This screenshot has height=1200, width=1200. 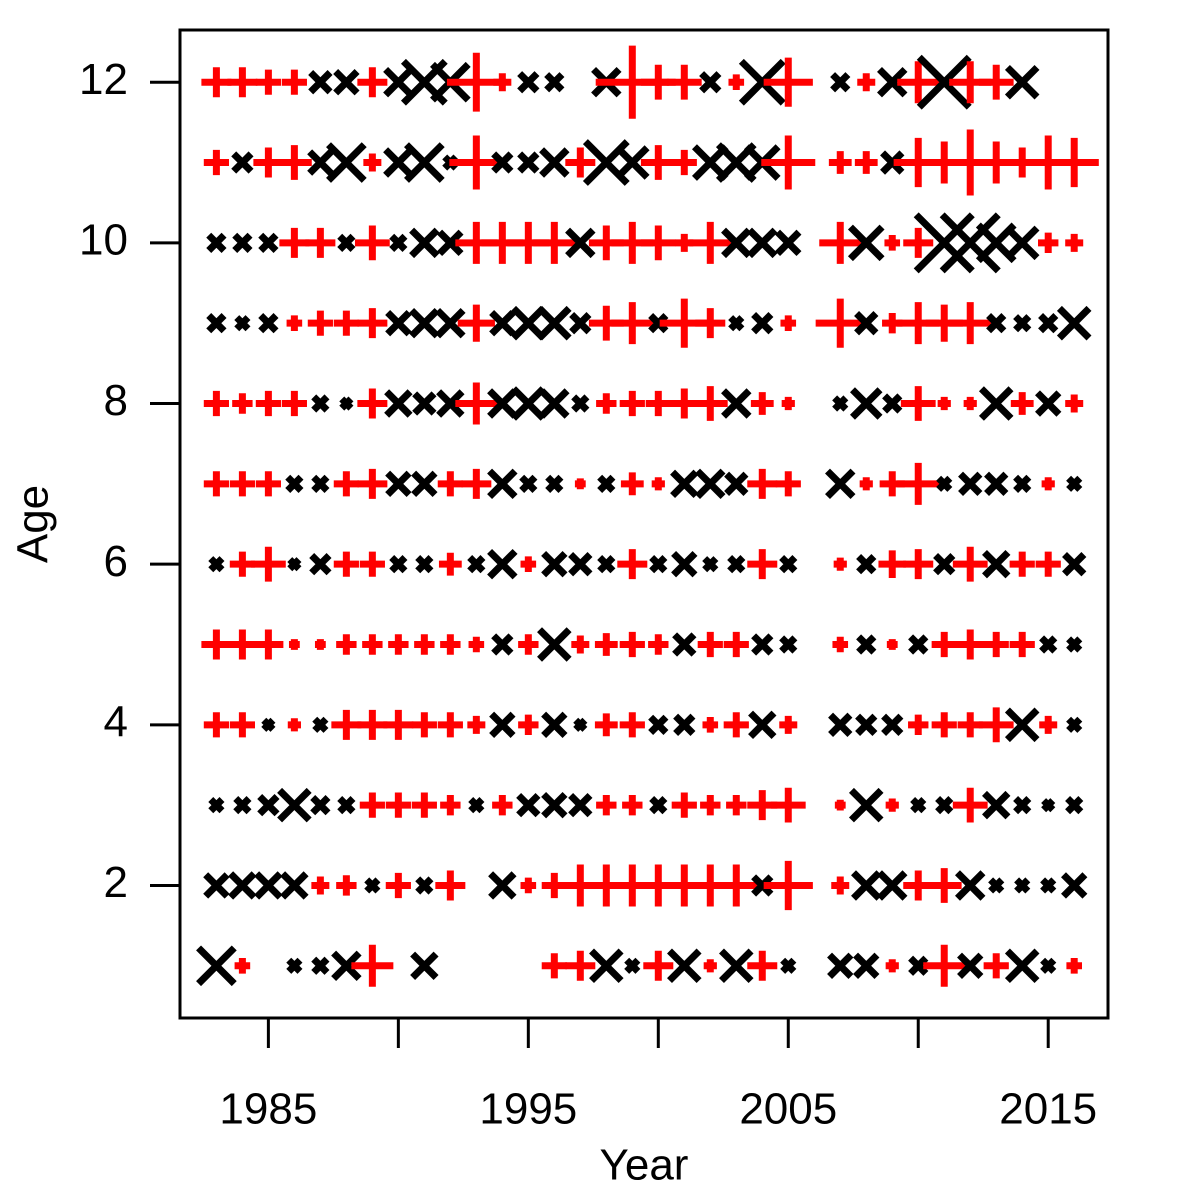 I want to click on y-tick-label: 10, so click(x=103, y=239).